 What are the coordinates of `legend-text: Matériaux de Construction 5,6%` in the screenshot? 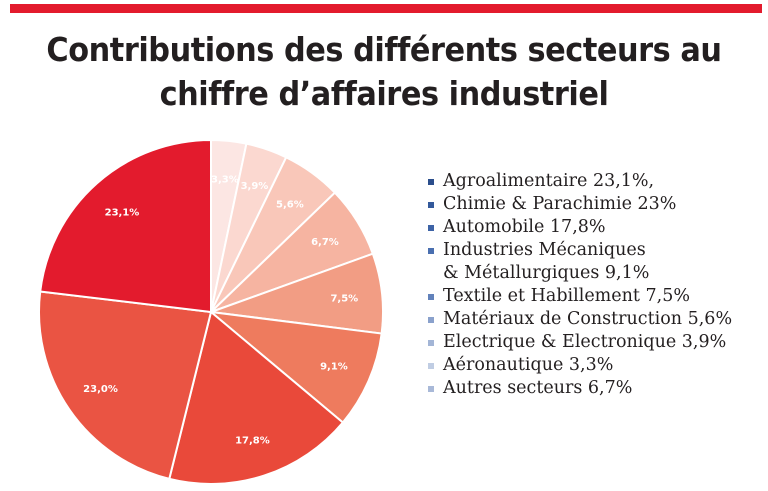 It's located at (588, 319).